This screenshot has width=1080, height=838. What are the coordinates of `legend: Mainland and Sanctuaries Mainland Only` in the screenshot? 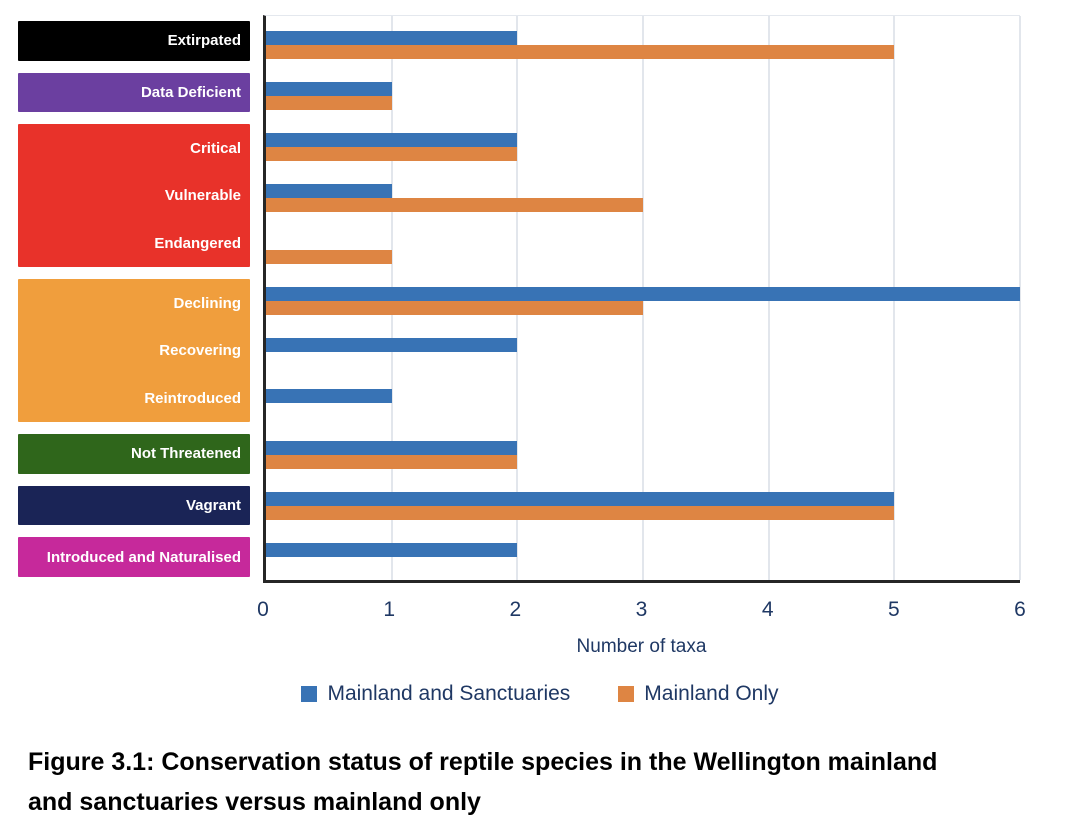 It's located at (540, 694).